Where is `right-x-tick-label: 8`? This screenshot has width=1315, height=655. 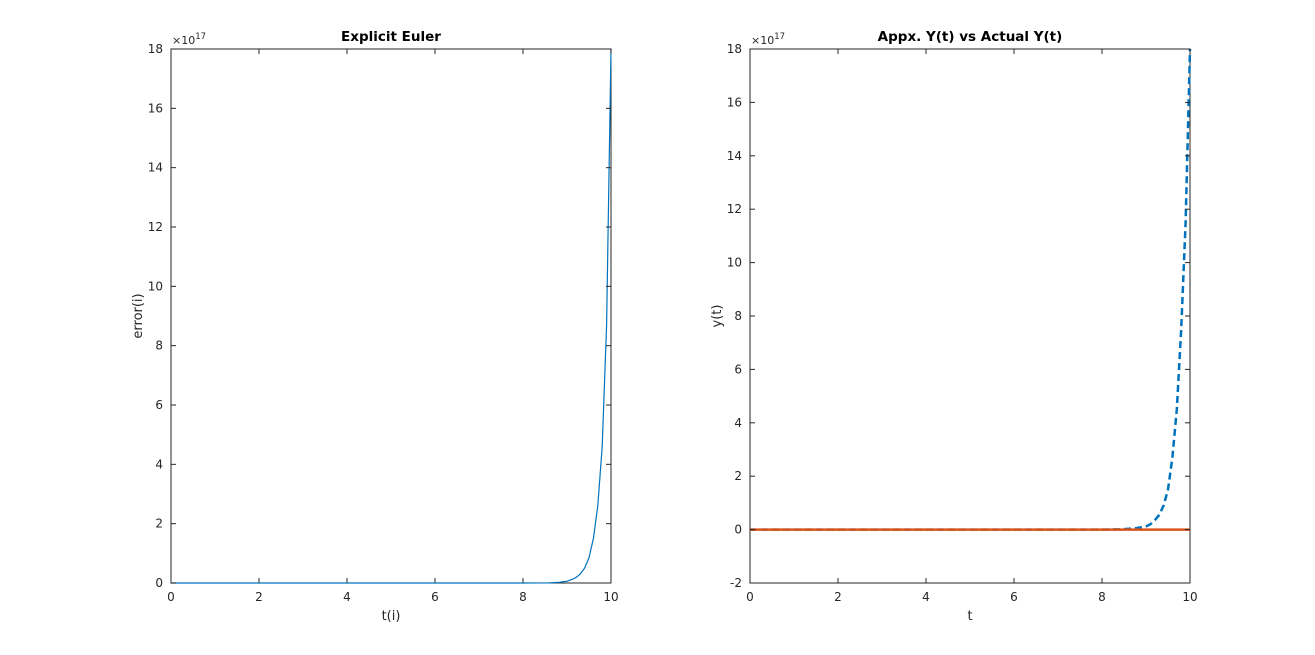 right-x-tick-label: 8 is located at coordinates (1102, 597).